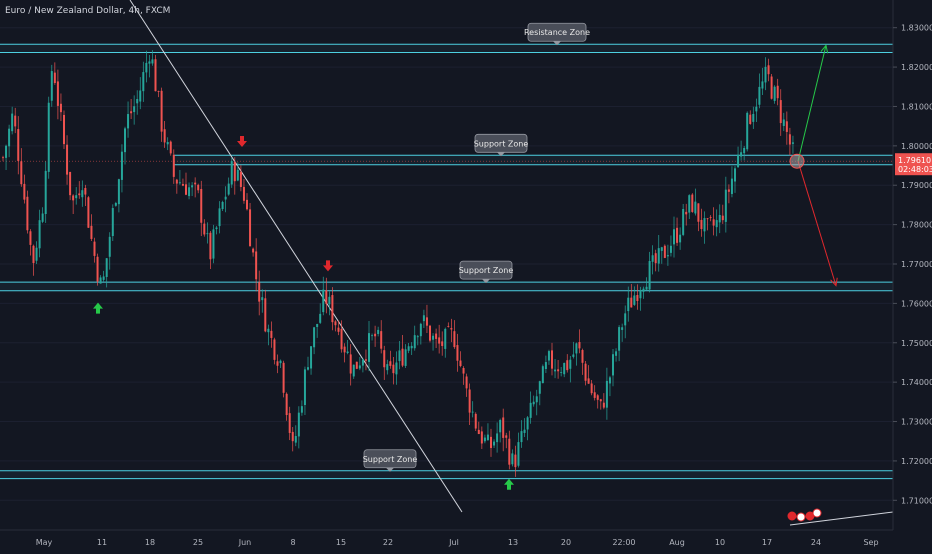 The image size is (932, 554). I want to click on x-tick-label: 24, so click(816, 542).